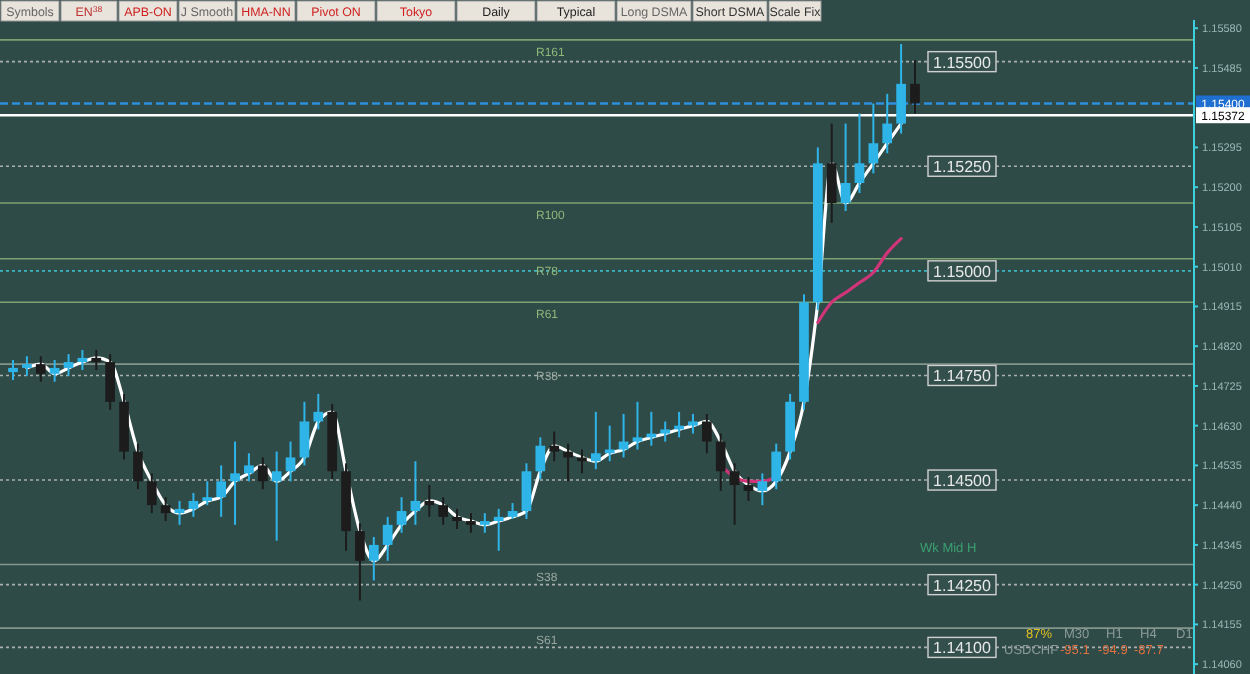 The width and height of the screenshot is (1250, 674). I want to click on ref-line-label: 1.14500, so click(963, 481).